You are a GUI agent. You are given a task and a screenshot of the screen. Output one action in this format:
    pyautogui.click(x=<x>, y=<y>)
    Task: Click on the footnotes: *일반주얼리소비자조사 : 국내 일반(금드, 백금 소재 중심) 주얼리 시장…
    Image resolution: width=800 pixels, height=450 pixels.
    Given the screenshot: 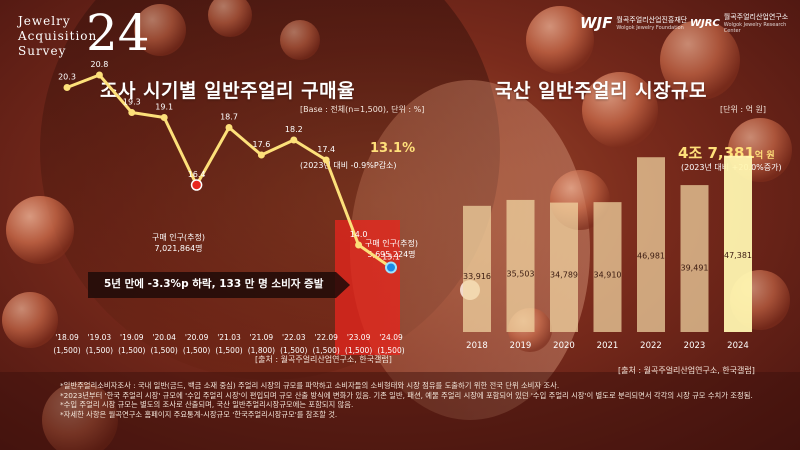 What is the action you would take?
    pyautogui.click(x=406, y=400)
    